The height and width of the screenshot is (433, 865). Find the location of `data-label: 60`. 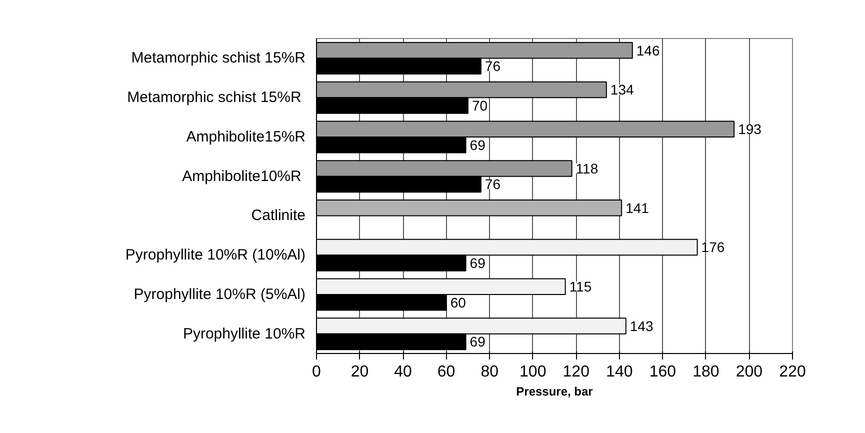

data-label: 60 is located at coordinates (458, 302).